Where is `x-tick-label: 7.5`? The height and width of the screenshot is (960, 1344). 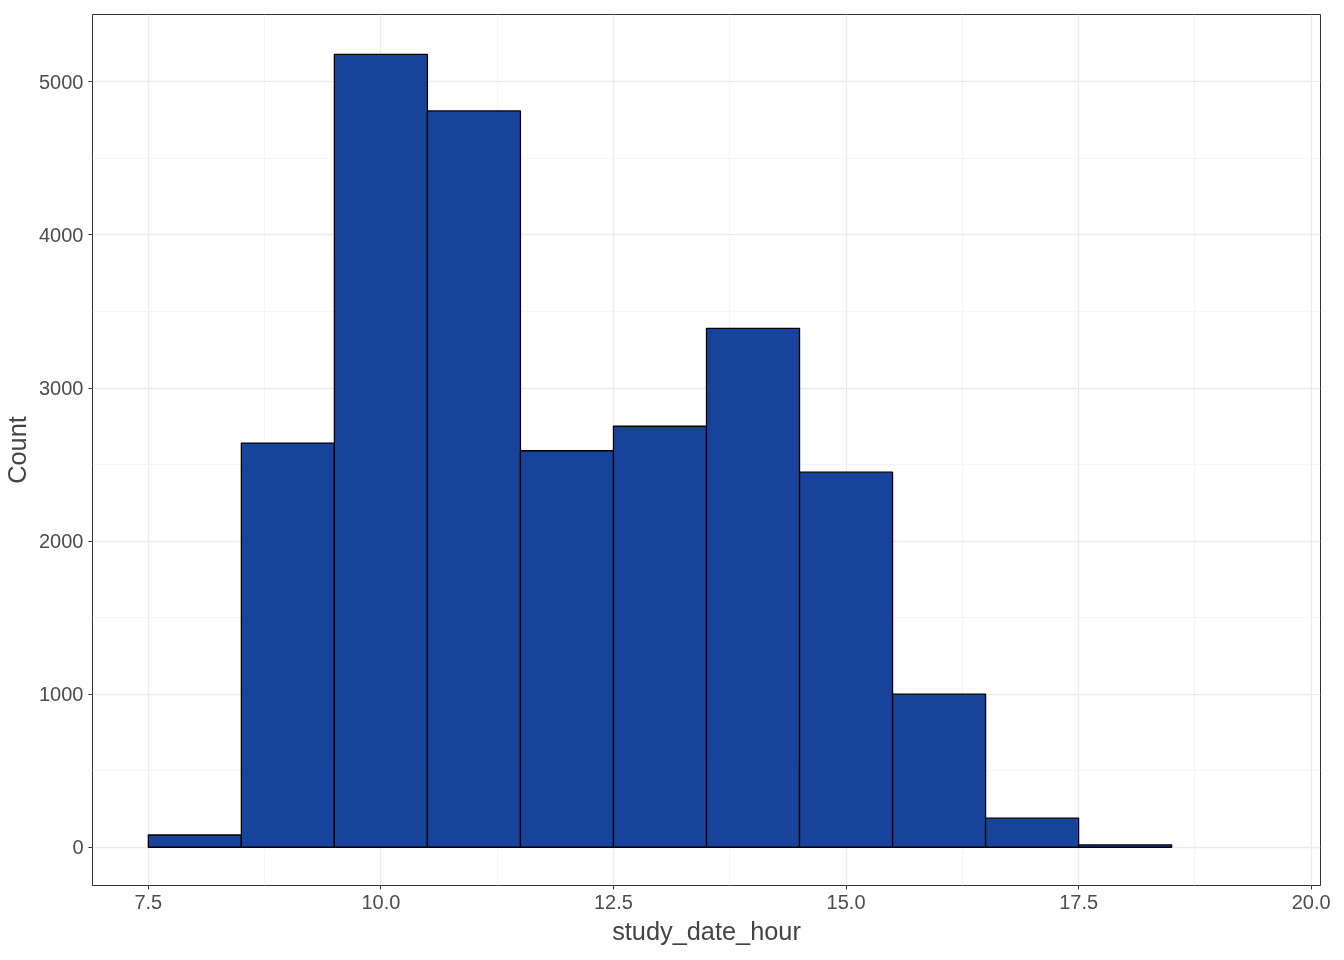
x-tick-label: 7.5 is located at coordinates (148, 901).